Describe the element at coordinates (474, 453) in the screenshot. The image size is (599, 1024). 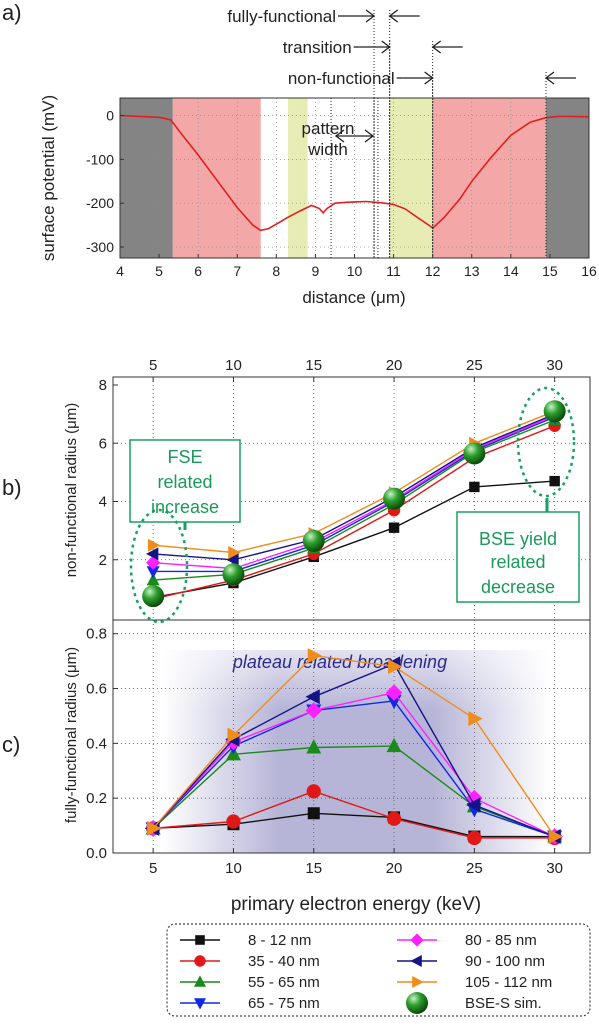
I see `panel-b-series-point-bse-s-sim--25` at that location.